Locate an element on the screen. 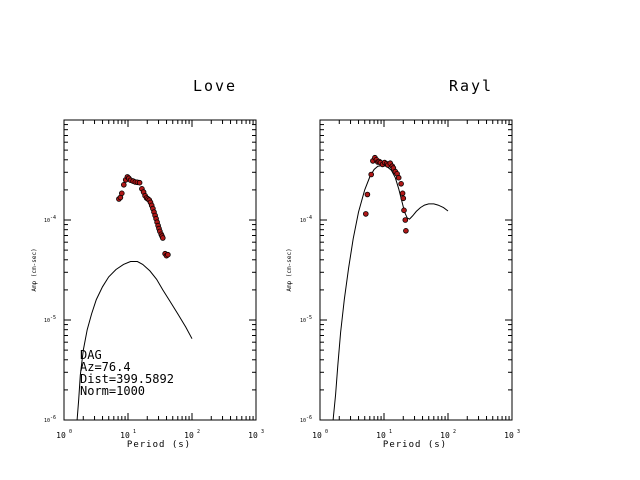 The width and height of the screenshot is (640, 480). rayl-x-tick-exponent: 1 is located at coordinates (390, 432).